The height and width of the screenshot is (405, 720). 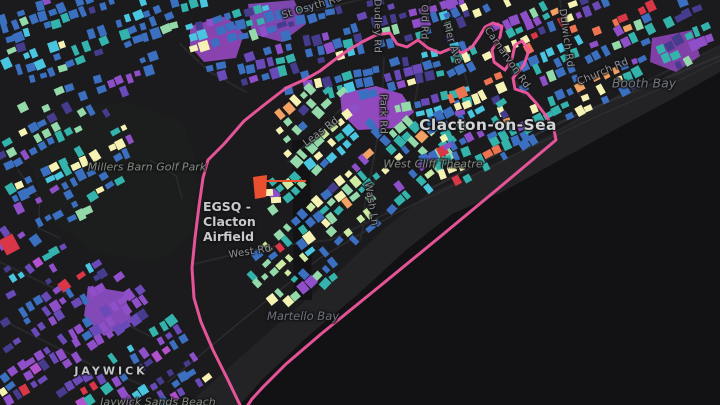 I want to click on highlighted-building, so click(x=260, y=187).